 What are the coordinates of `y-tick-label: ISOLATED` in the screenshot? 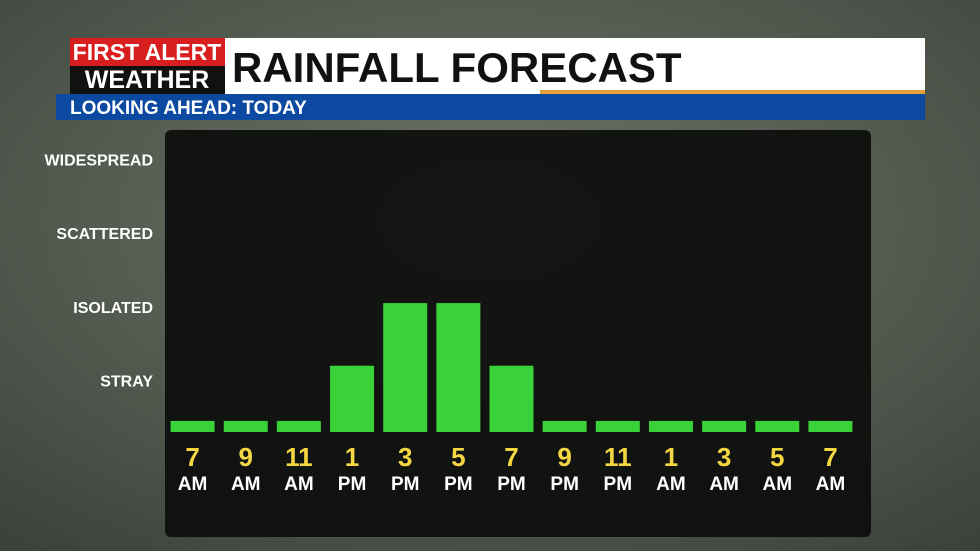 It's located at (113, 308).